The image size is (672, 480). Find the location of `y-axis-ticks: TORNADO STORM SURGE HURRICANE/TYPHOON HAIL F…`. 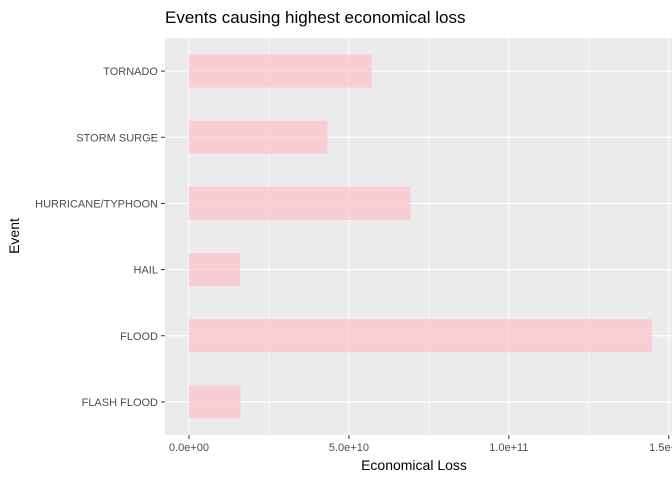

y-axis-ticks: TORNADO STORM SURGE HURRICANE/TYPHOON HAIL F… is located at coordinates (100, 237).